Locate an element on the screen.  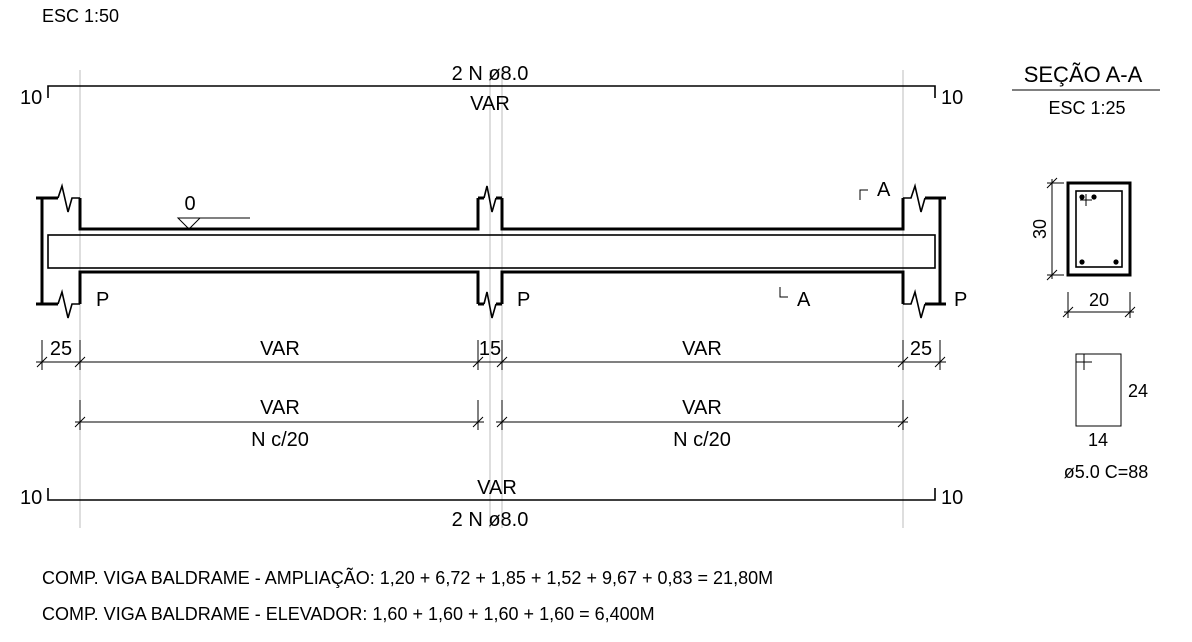
section-a-a: SEÇÃO A-A ESC 1:25 30 20 is located at coordinates (1086, 190).